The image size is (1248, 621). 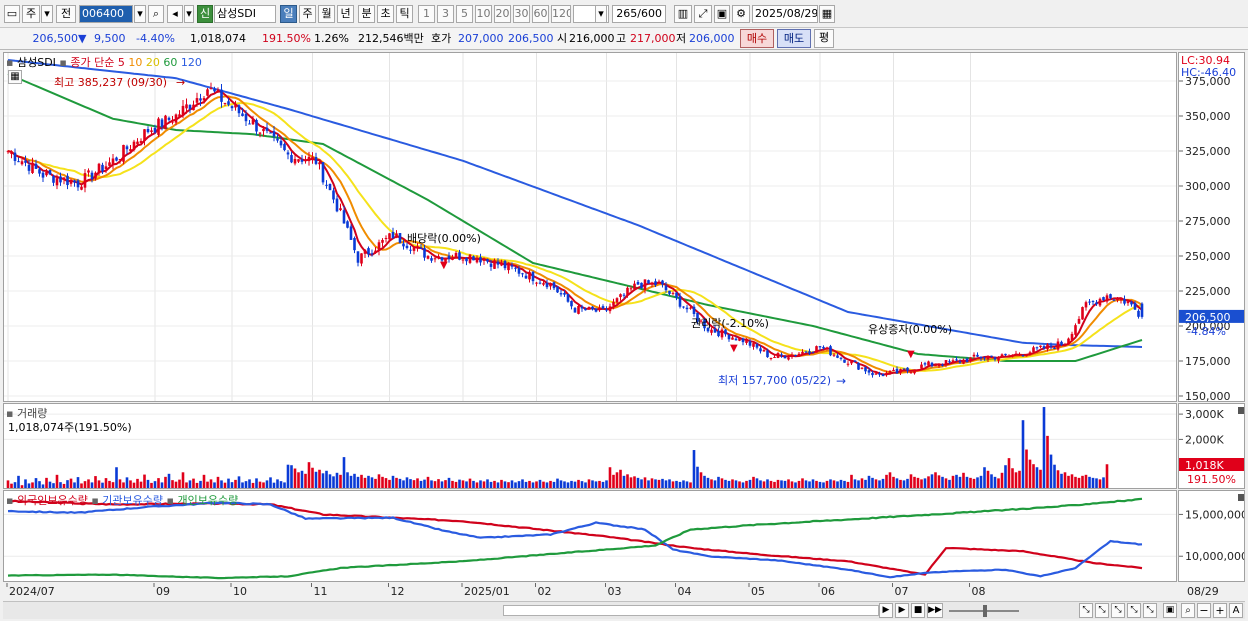 I want to click on scroll-thumb, so click(x=691, y=610).